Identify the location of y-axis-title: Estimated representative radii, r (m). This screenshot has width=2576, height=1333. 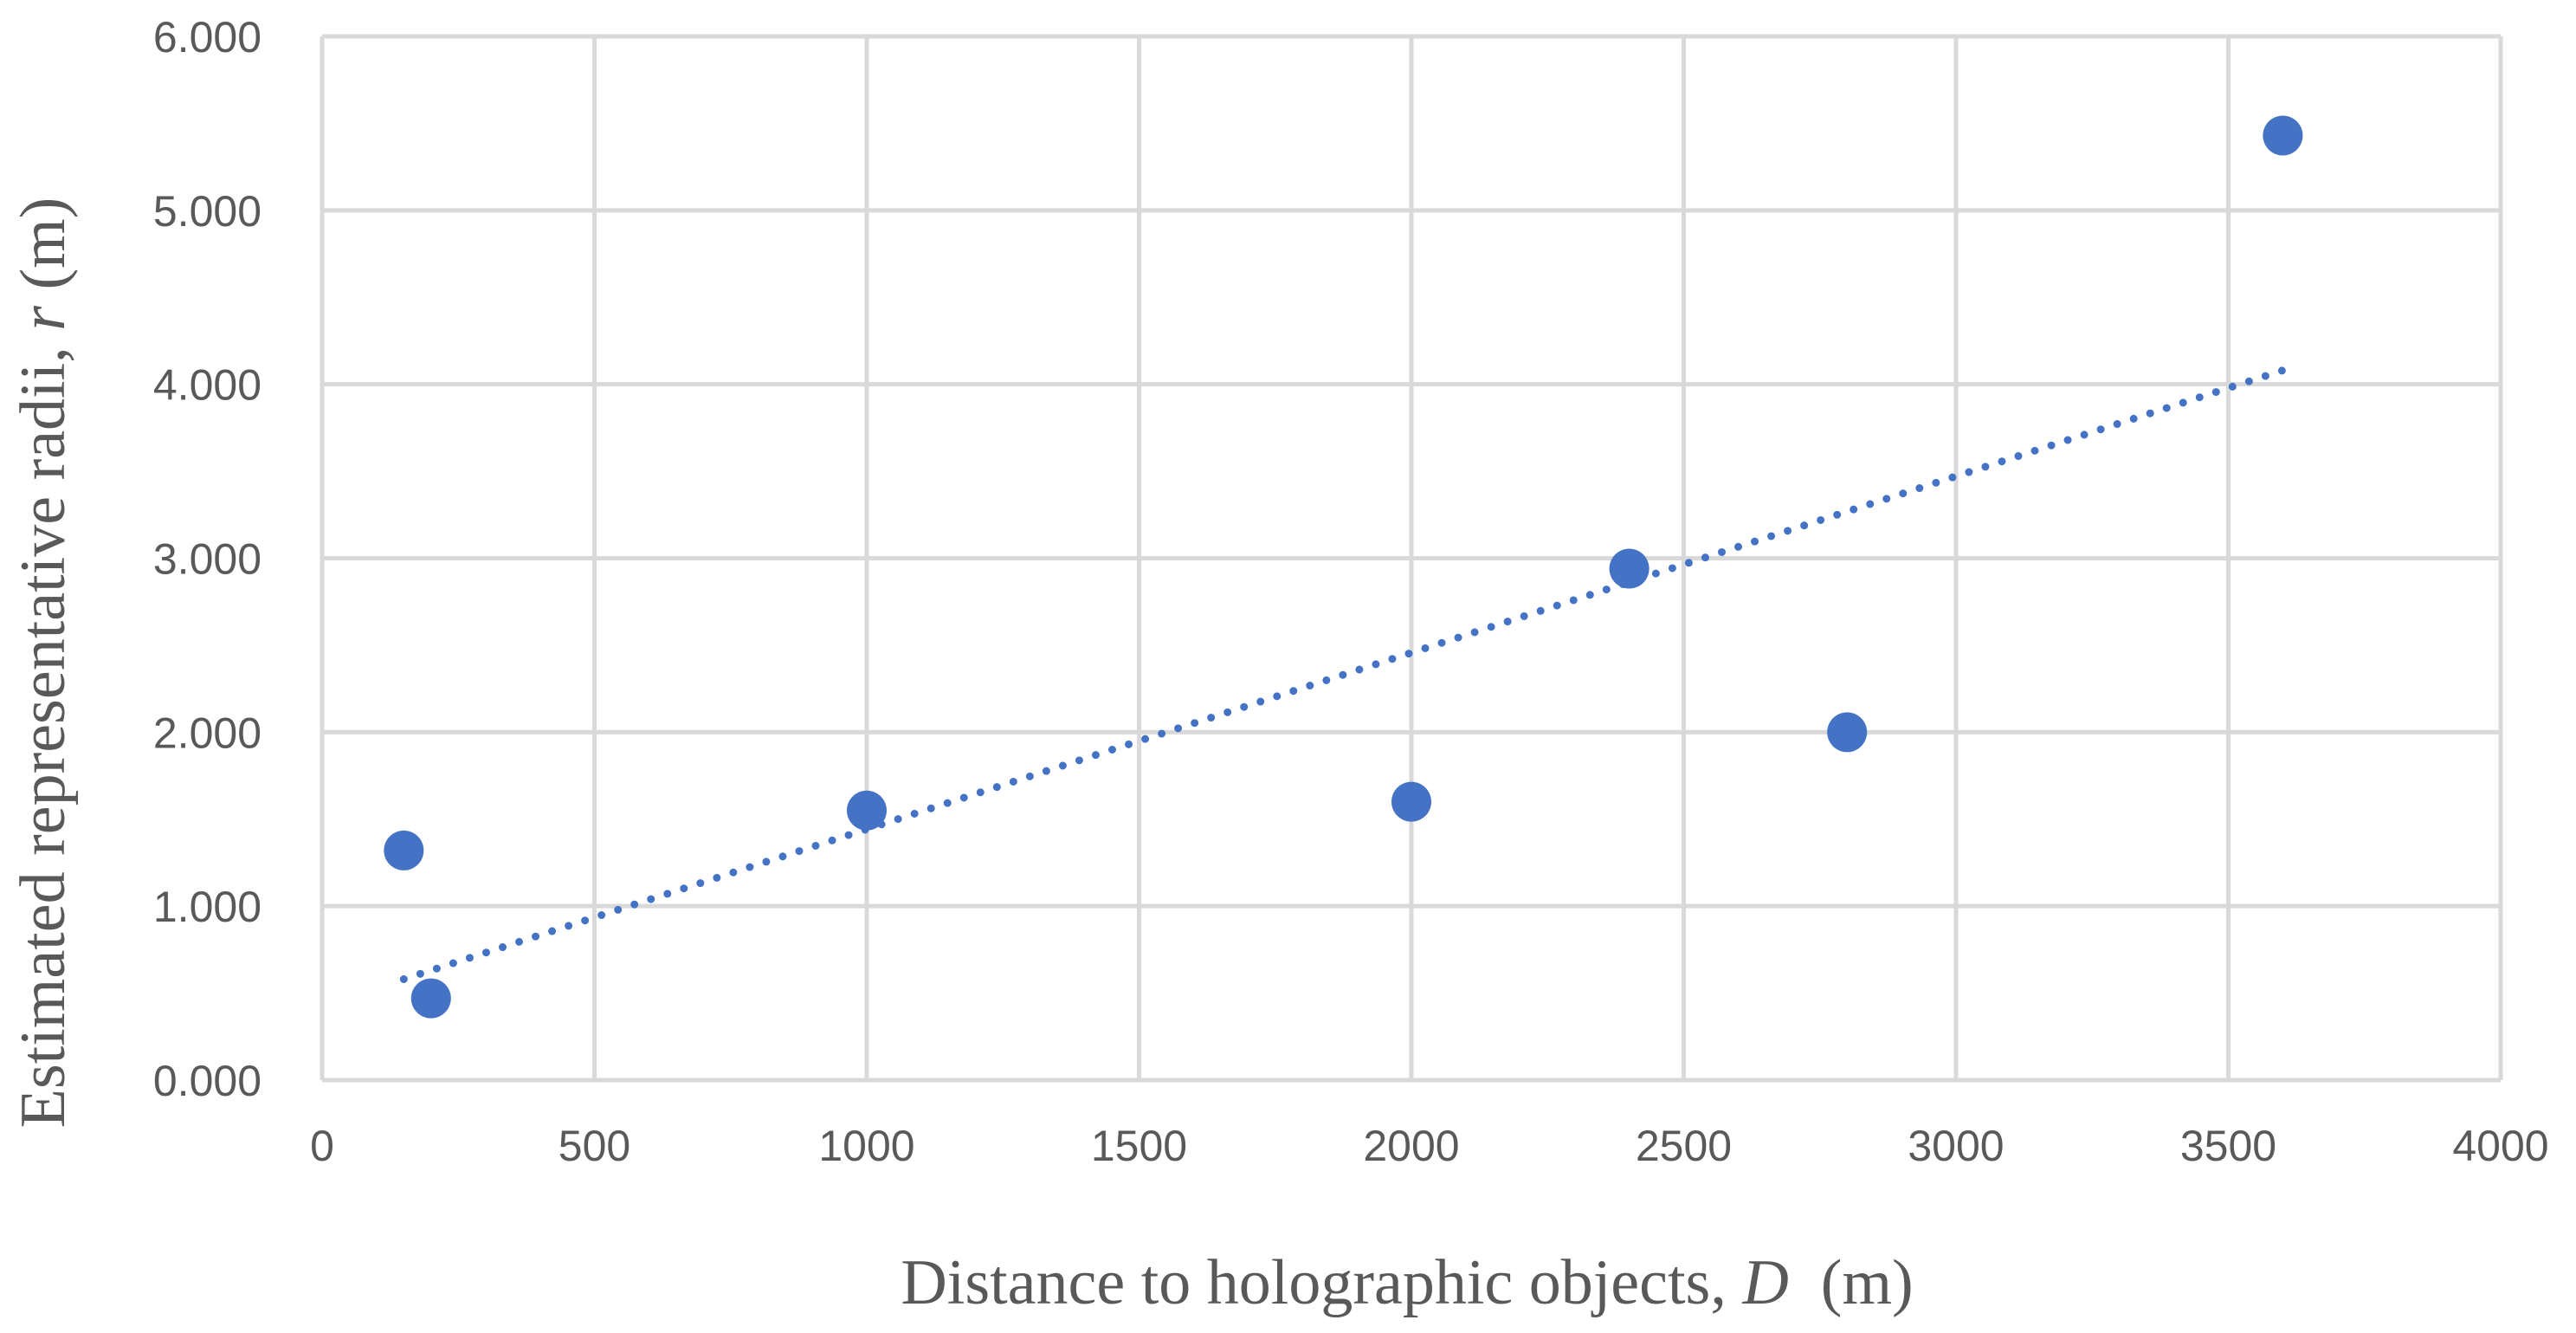
(43, 663).